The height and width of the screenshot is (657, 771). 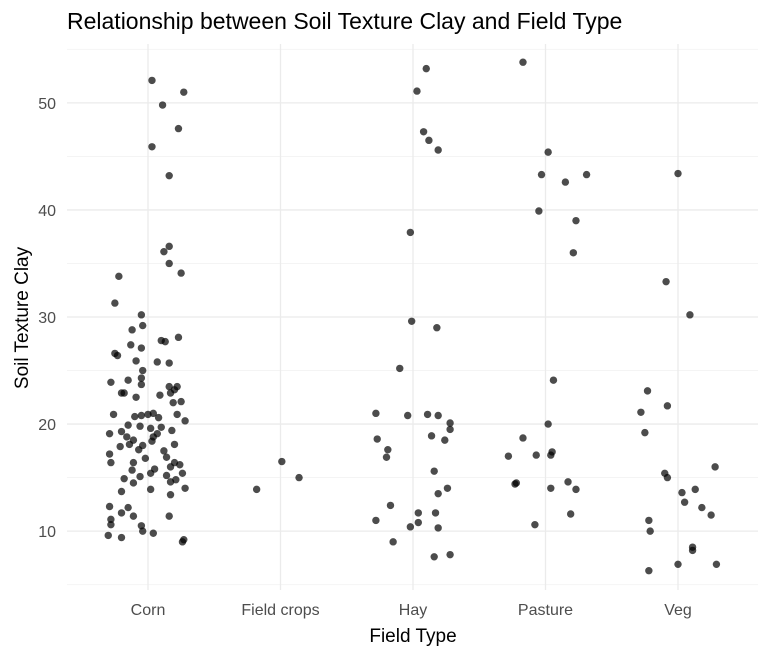 I want to click on y-tick-label: 50, so click(x=47, y=104).